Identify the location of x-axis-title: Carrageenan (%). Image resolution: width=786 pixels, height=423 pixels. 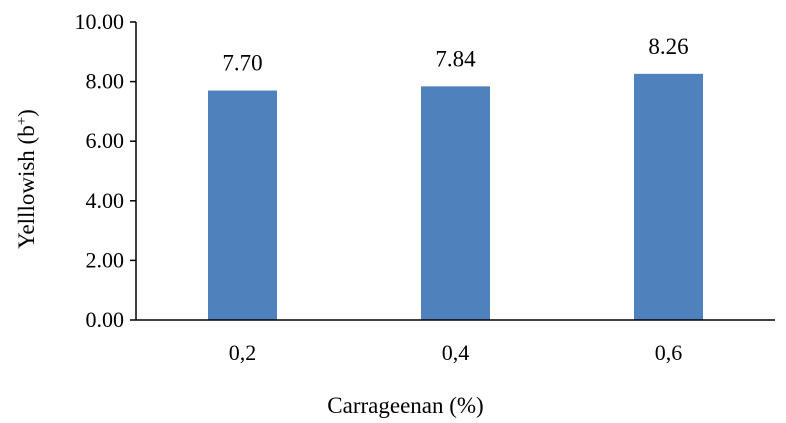
(405, 405).